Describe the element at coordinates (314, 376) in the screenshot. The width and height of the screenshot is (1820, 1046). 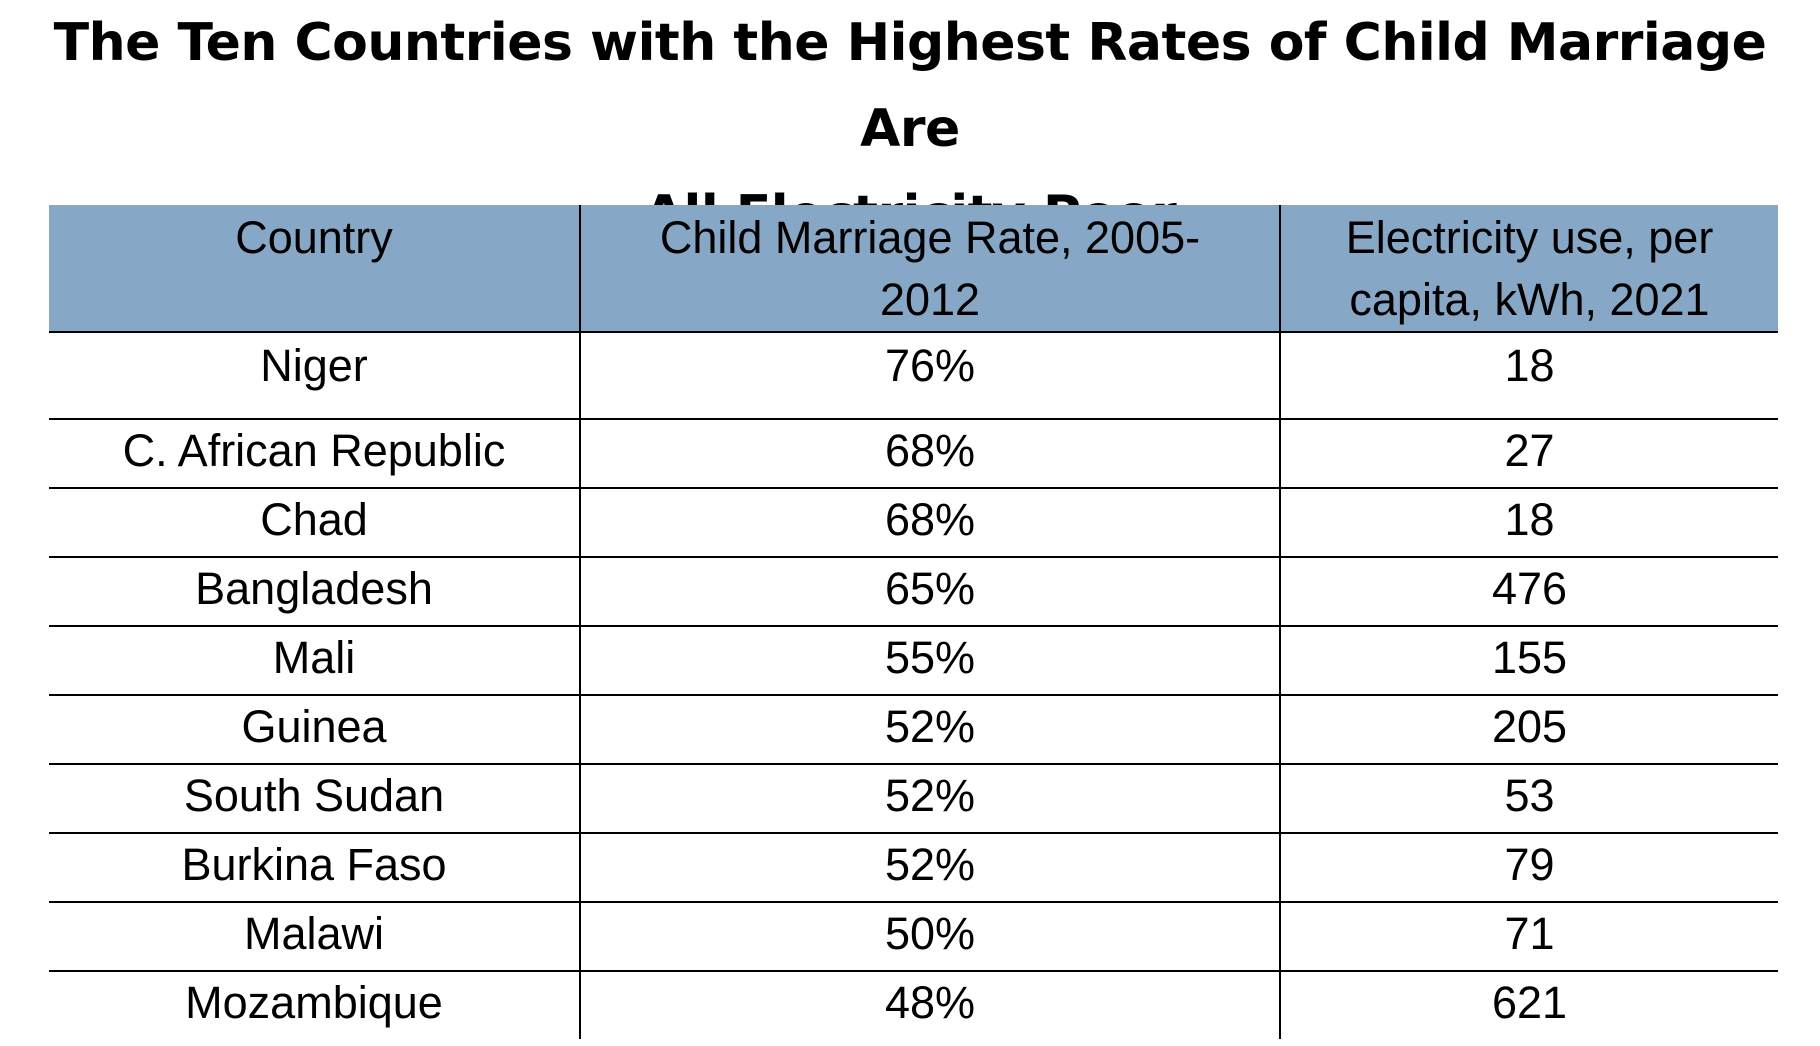
I see `cell-country: Niger` at that location.